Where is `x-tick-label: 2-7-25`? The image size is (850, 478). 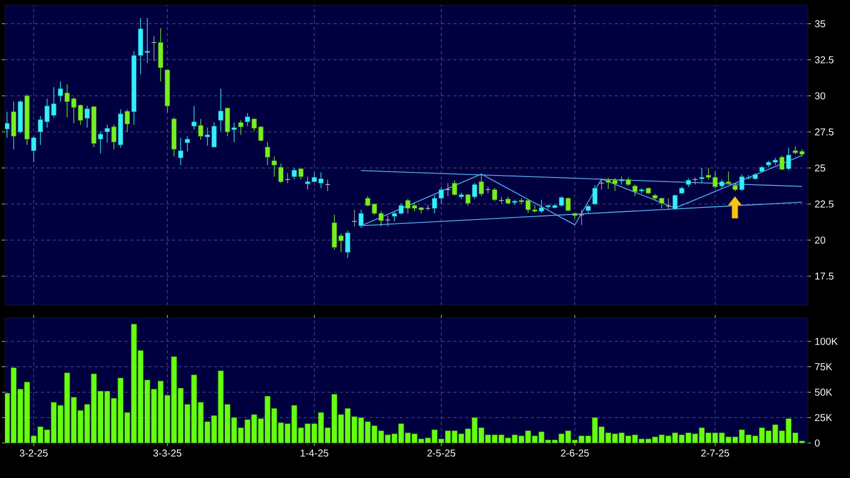
x-tick-label: 2-7-25 is located at coordinates (715, 453).